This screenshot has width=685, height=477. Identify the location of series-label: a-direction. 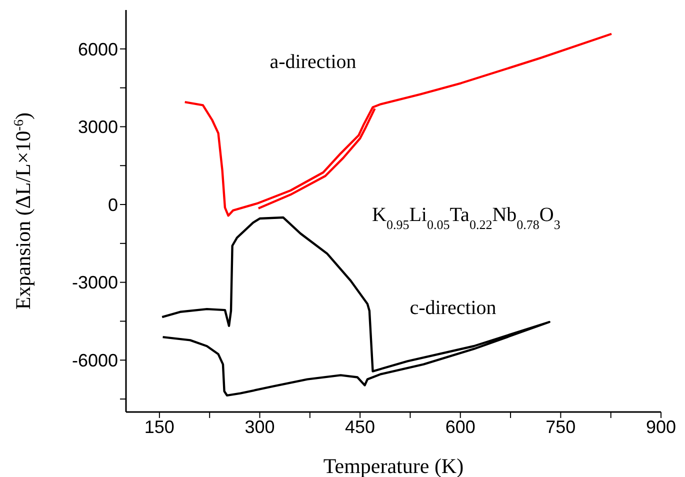
(313, 62).